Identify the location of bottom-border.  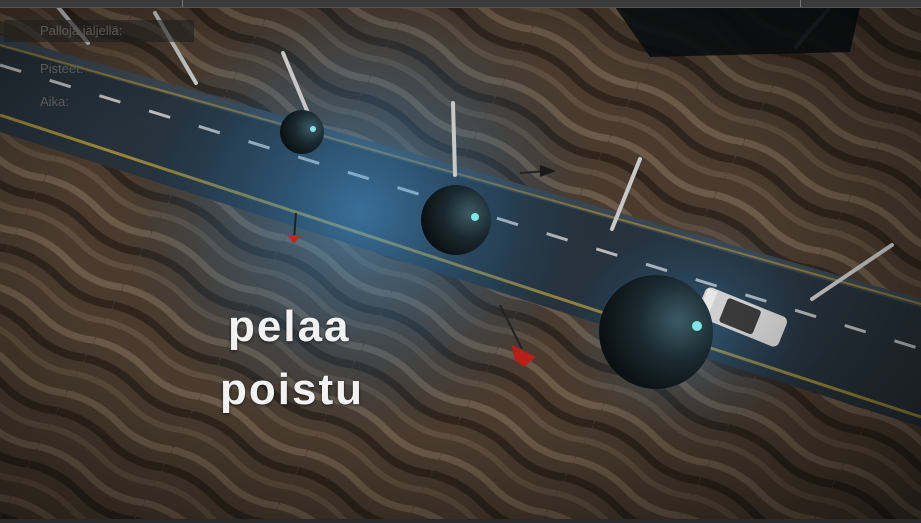
(460, 521).